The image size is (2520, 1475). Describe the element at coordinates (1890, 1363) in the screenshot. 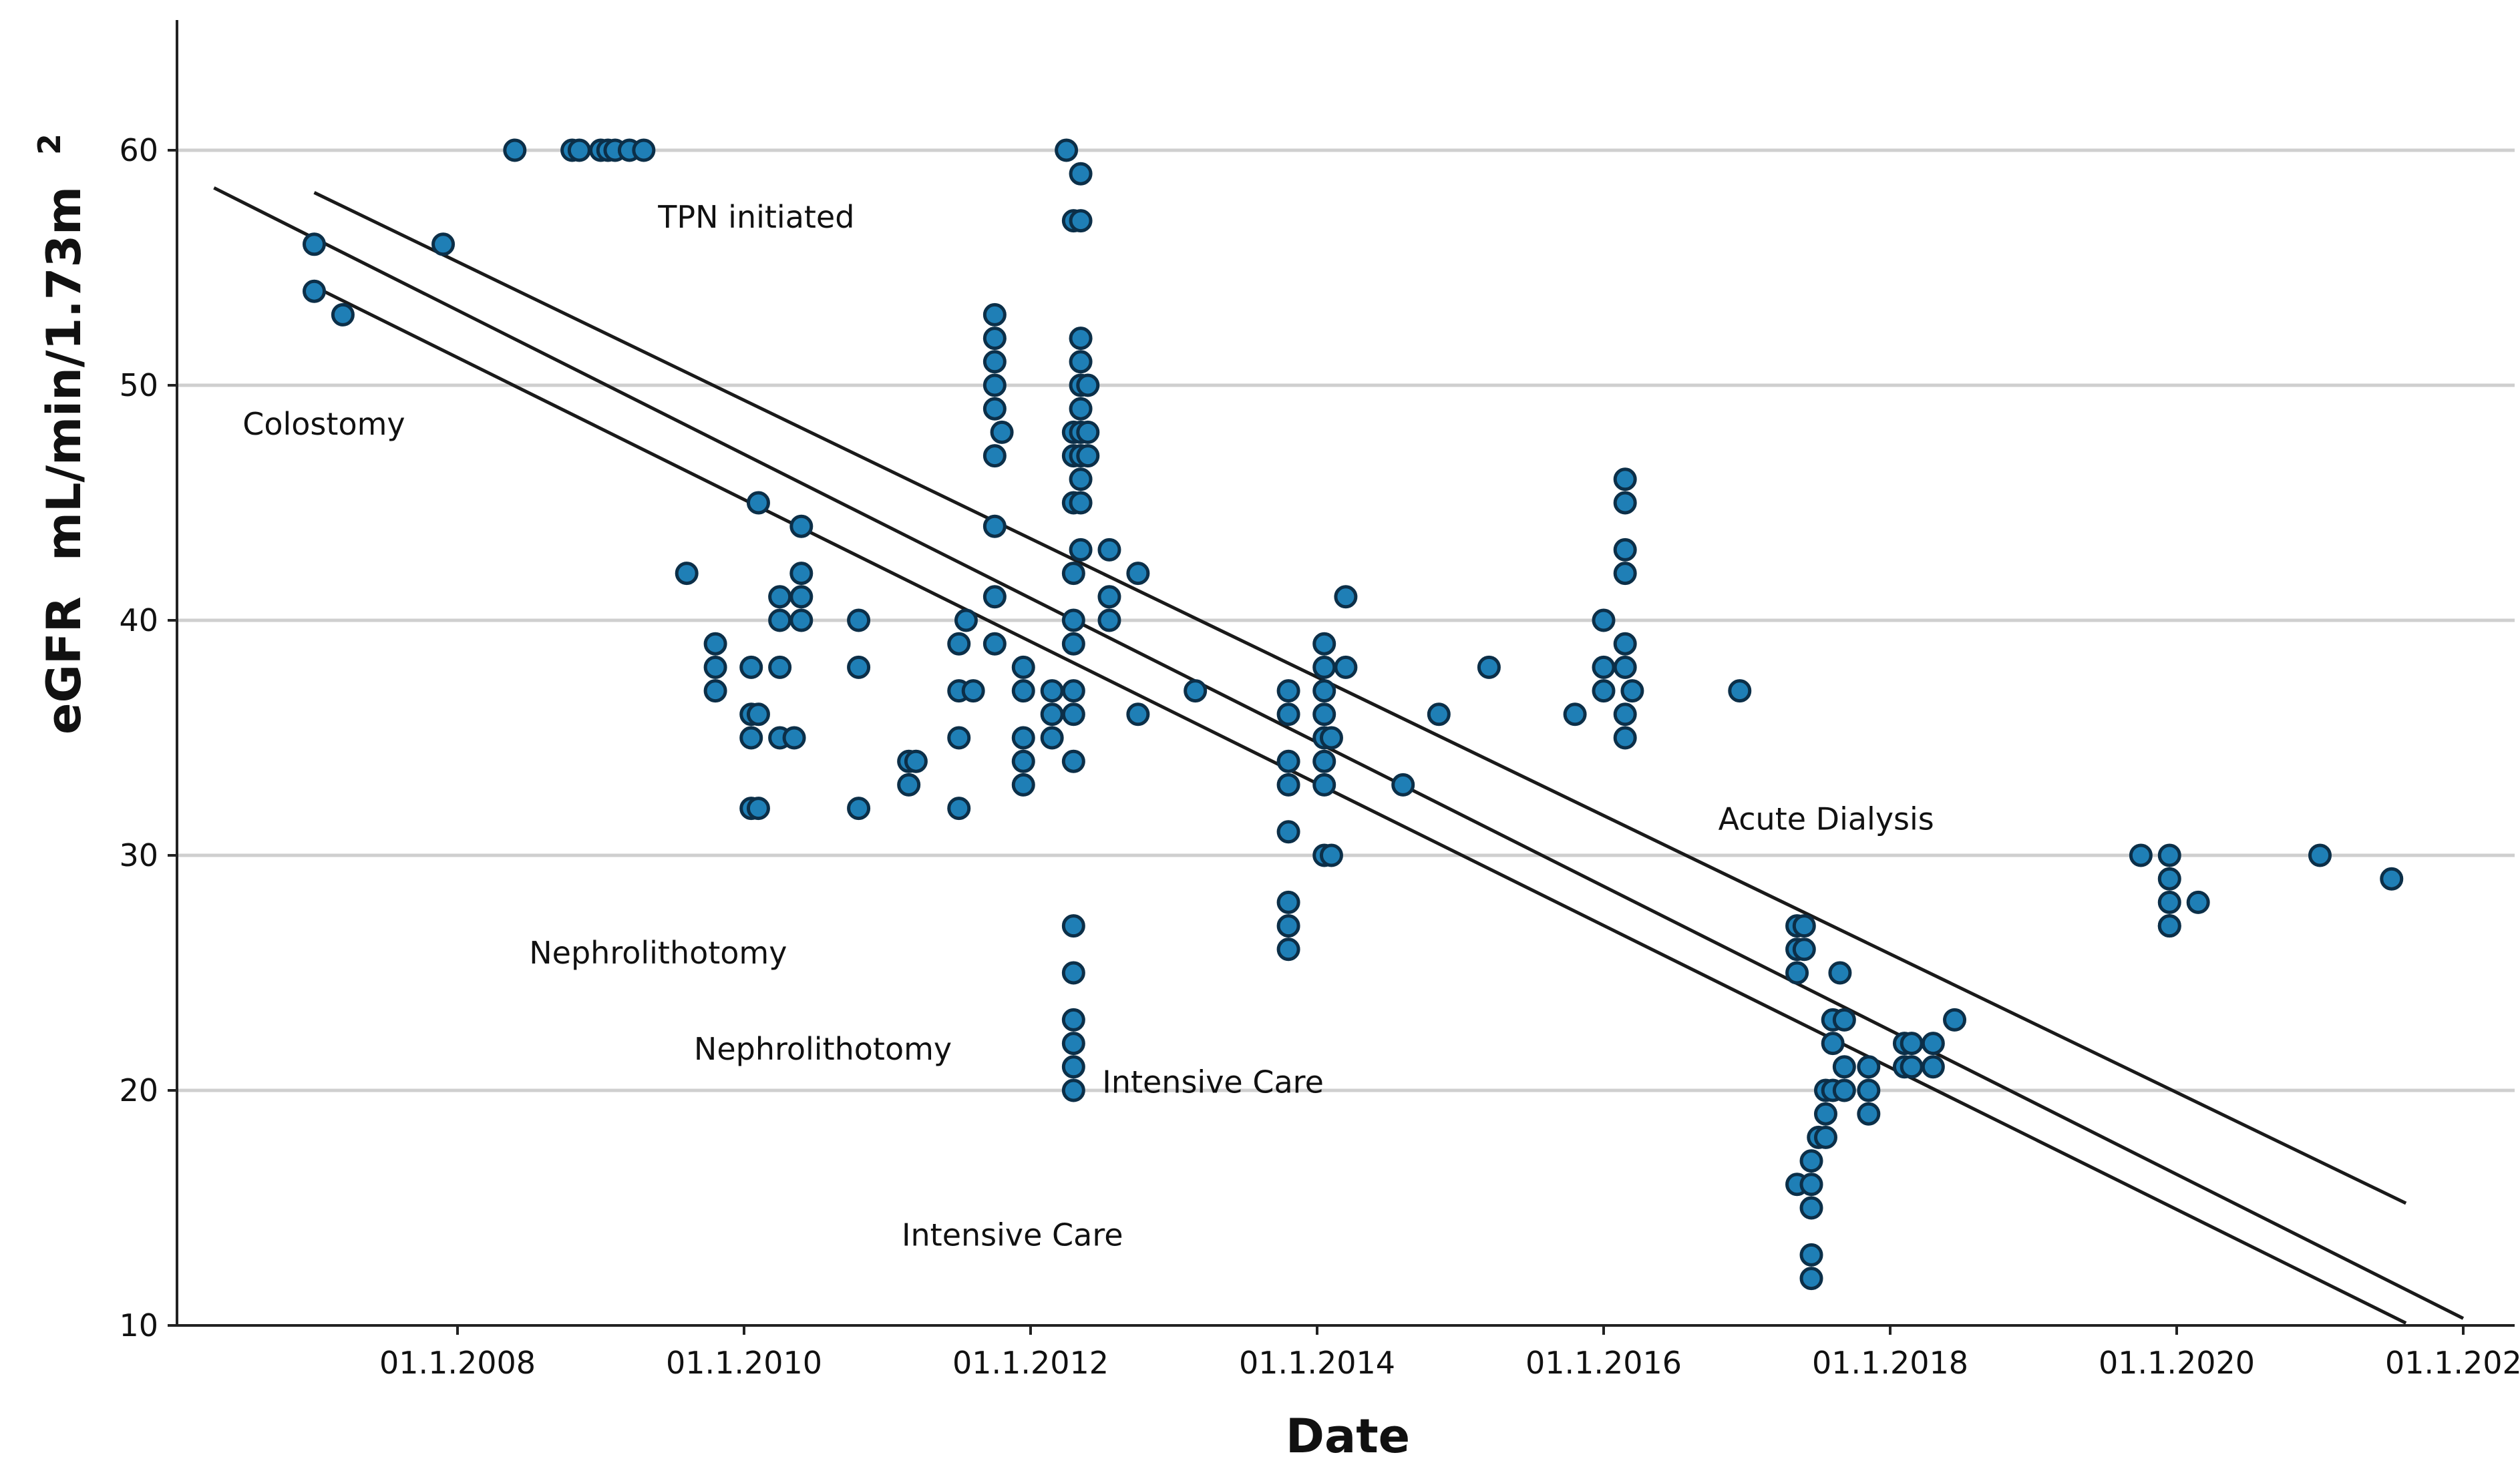

I see `x-tick-label: 01.1.2018` at that location.